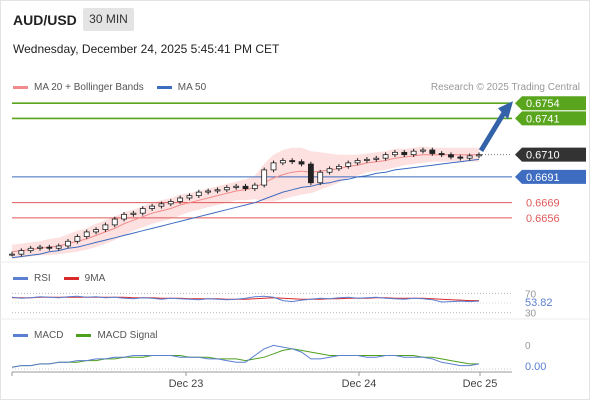  I want to click on rsi-tick-30: 30, so click(531, 314).